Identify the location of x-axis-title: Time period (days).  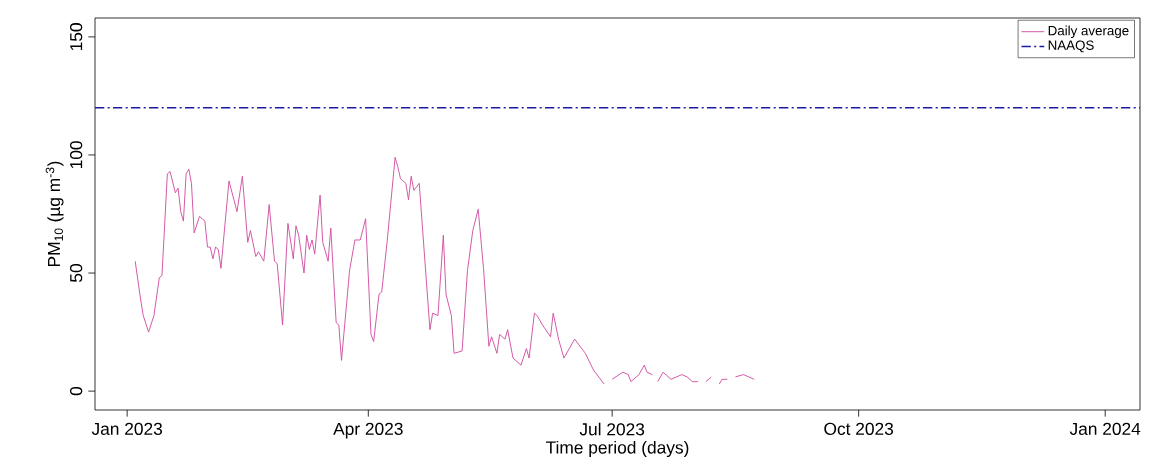
(617, 449).